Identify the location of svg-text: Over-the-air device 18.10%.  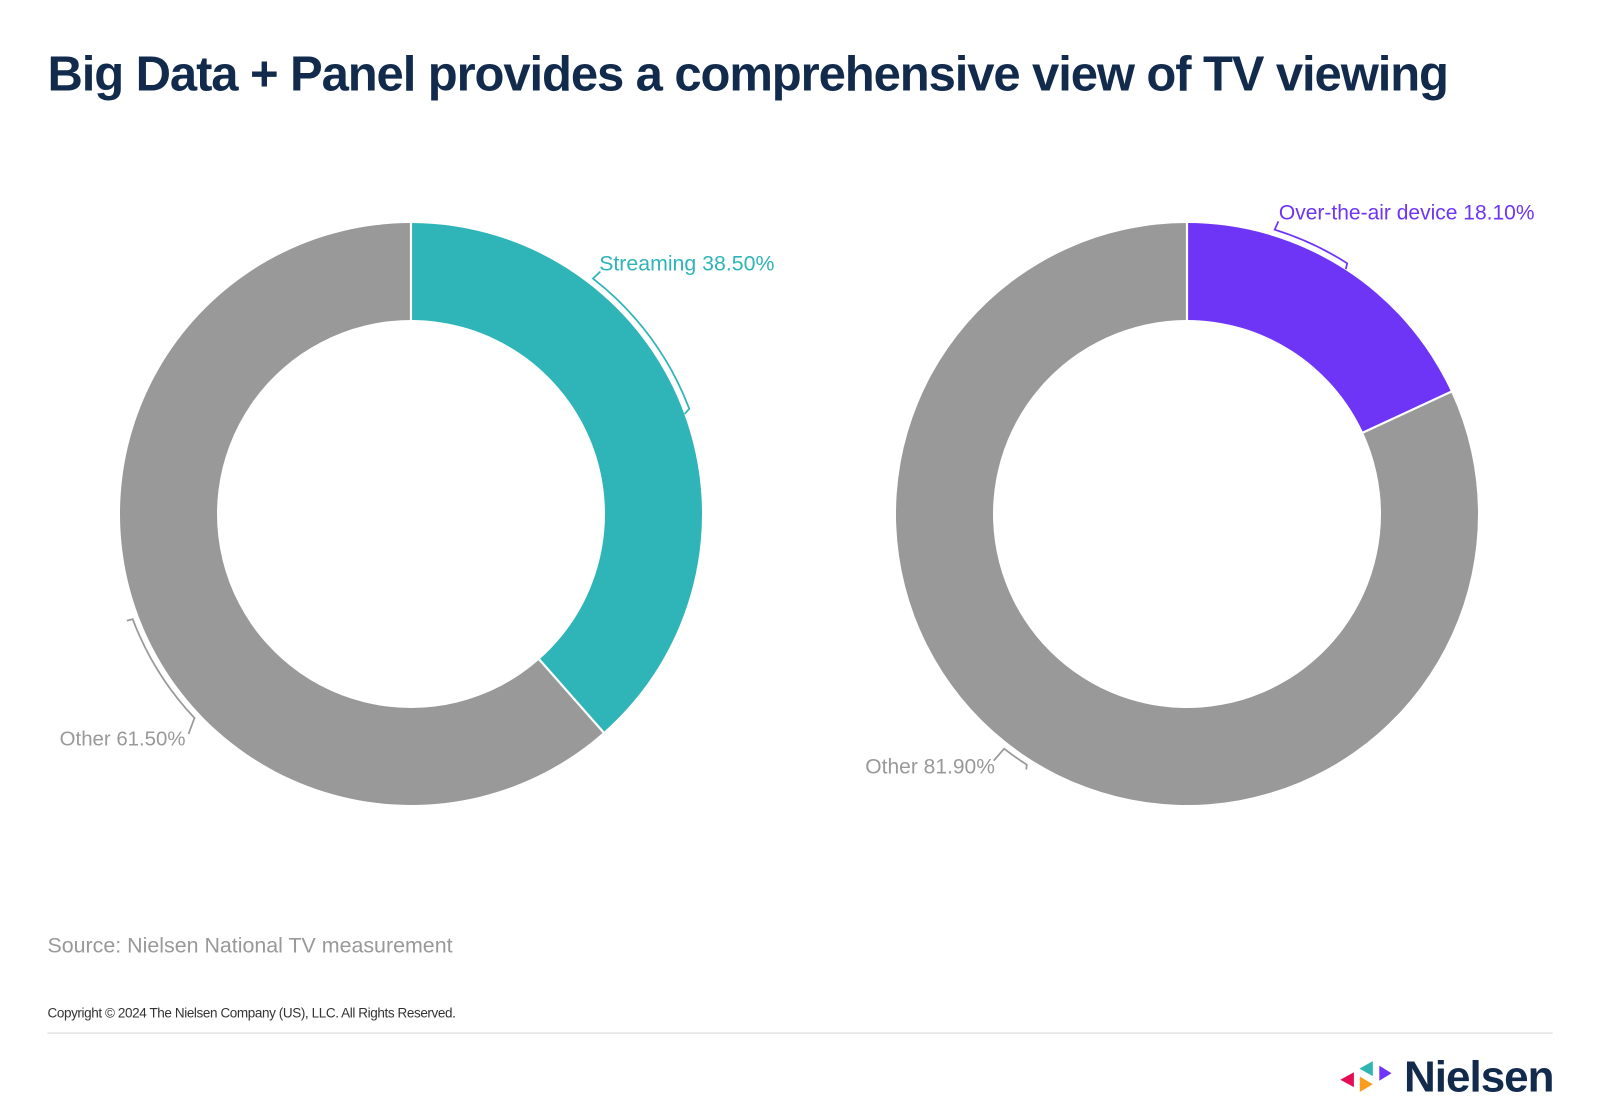
(1407, 213).